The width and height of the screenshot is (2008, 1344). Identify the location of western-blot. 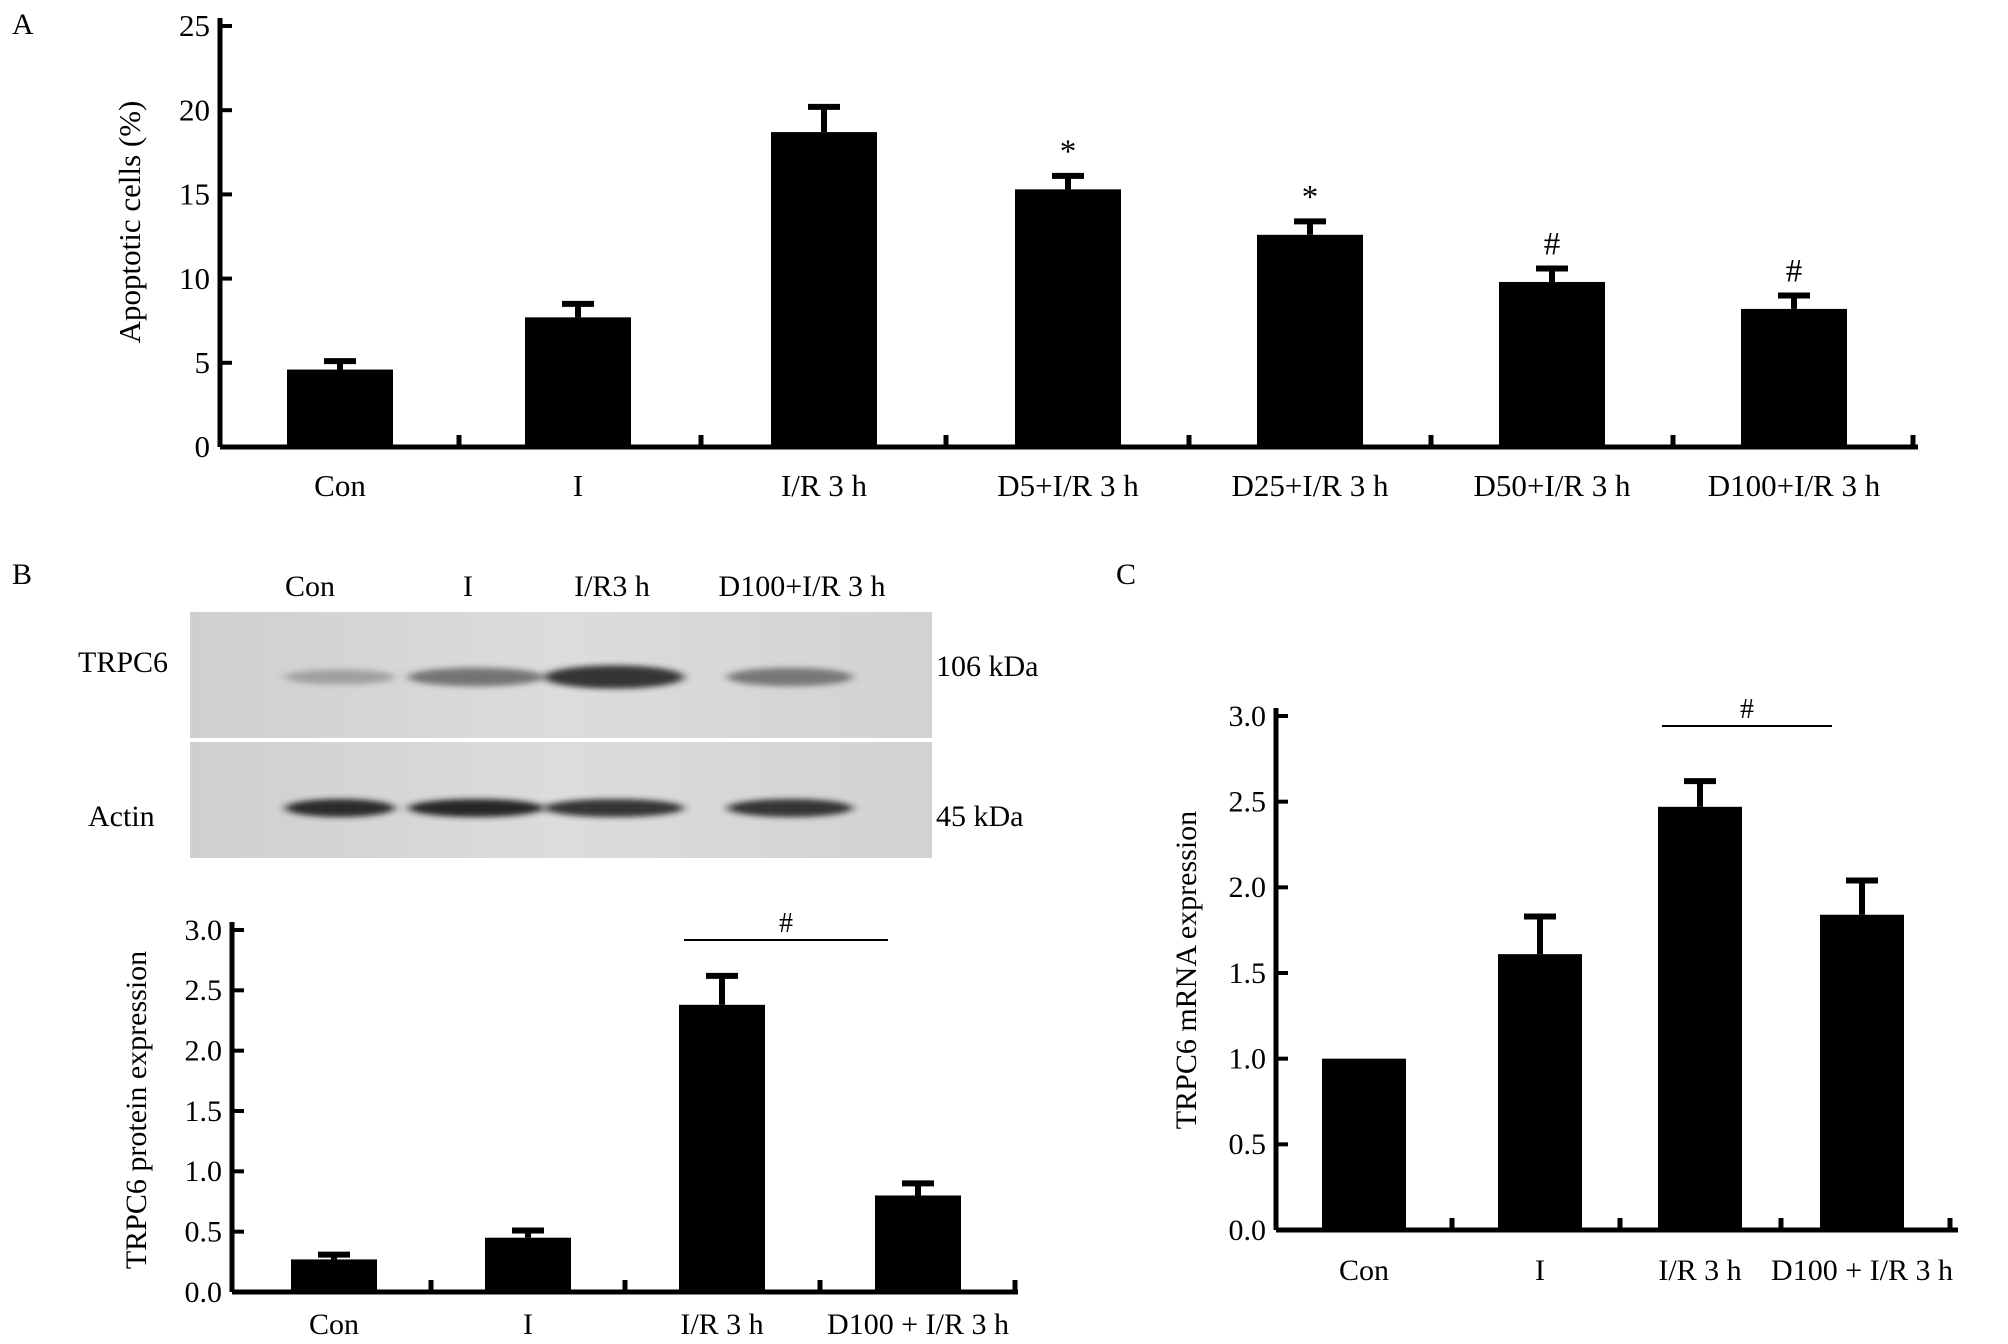
(561, 735).